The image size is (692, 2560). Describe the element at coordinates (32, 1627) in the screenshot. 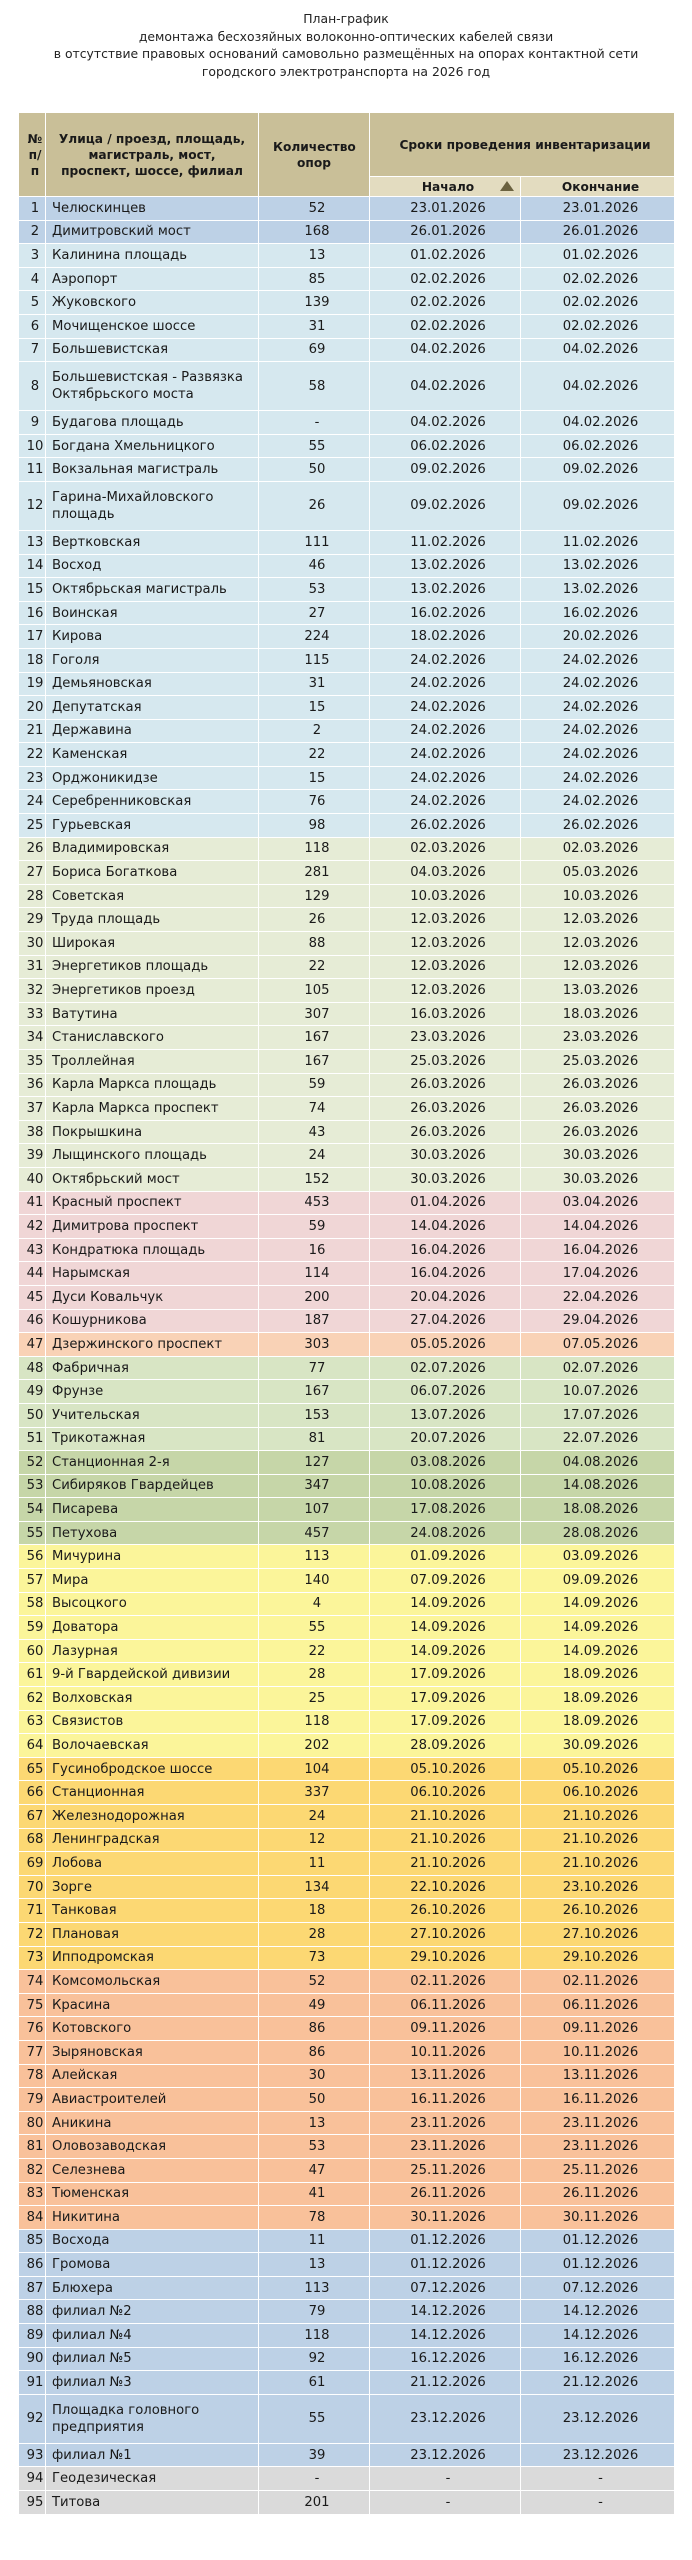

I see `row-number: 59` at that location.